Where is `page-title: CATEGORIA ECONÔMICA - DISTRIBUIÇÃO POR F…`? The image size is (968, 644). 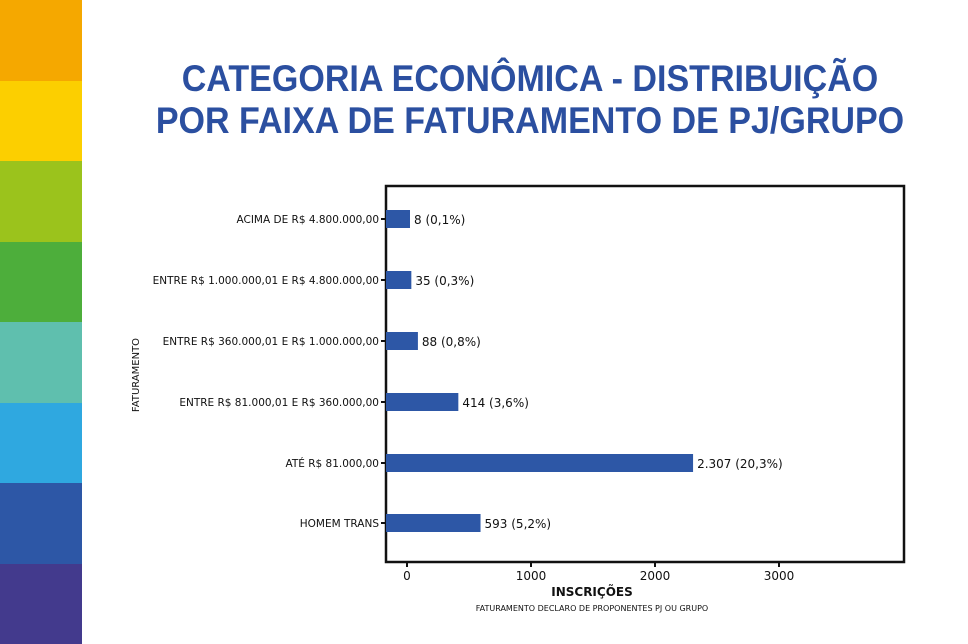 page-title: CATEGORIA ECONÔMICA - DISTRIBUIÇÃO POR F… is located at coordinates (529, 100).